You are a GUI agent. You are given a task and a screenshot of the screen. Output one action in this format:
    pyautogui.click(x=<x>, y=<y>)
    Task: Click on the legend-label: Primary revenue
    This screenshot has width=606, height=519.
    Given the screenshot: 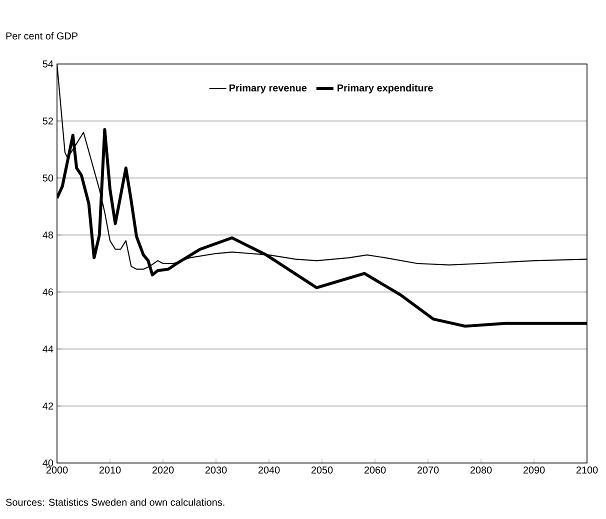 What is the action you would take?
    pyautogui.click(x=268, y=89)
    